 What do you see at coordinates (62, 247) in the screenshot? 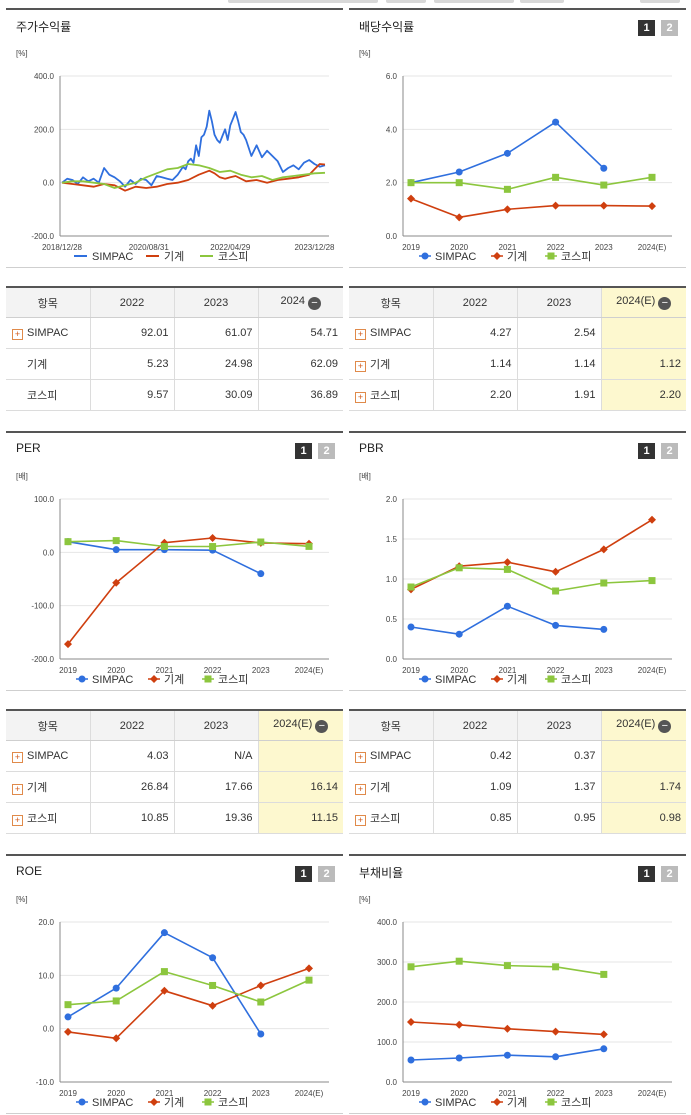
I see `x-tick-label: 2018/12/28` at bounding box center [62, 247].